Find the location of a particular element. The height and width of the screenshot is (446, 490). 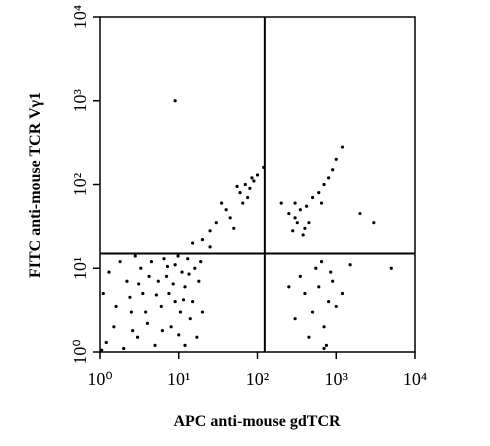

x-tick-label: 10⁴ is located at coordinates (415, 379).